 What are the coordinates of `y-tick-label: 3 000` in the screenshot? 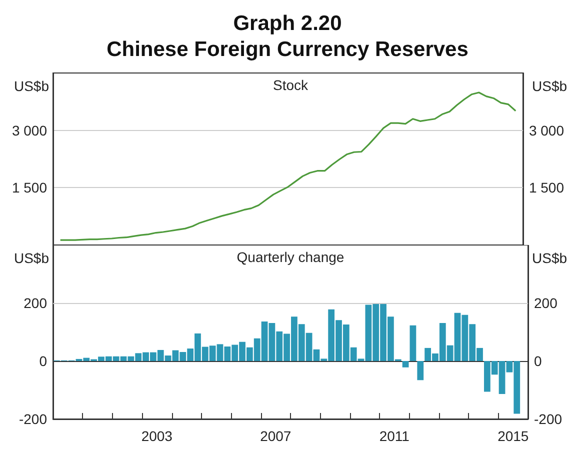 It's located at (30, 130).